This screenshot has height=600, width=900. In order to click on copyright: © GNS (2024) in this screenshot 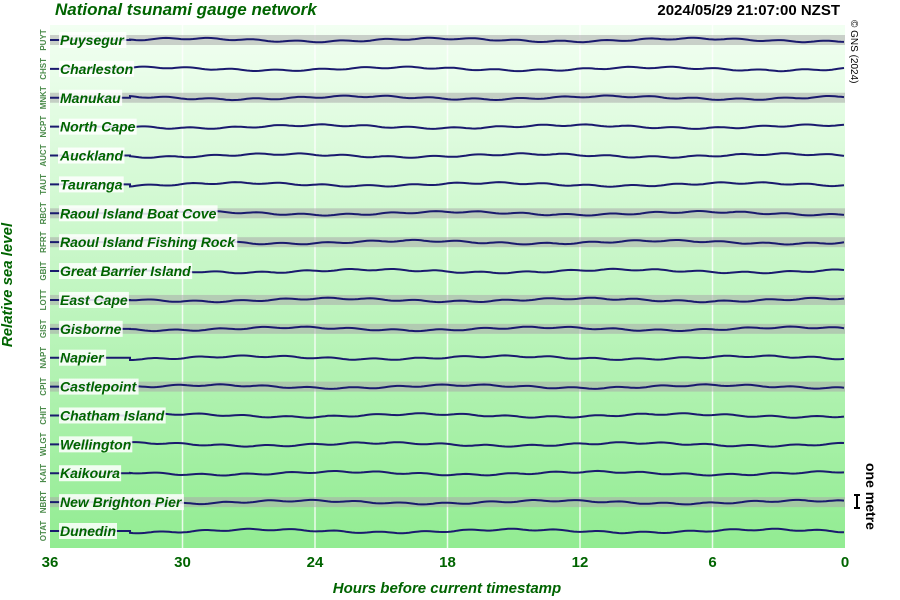, I will do `click(853, 52)`.